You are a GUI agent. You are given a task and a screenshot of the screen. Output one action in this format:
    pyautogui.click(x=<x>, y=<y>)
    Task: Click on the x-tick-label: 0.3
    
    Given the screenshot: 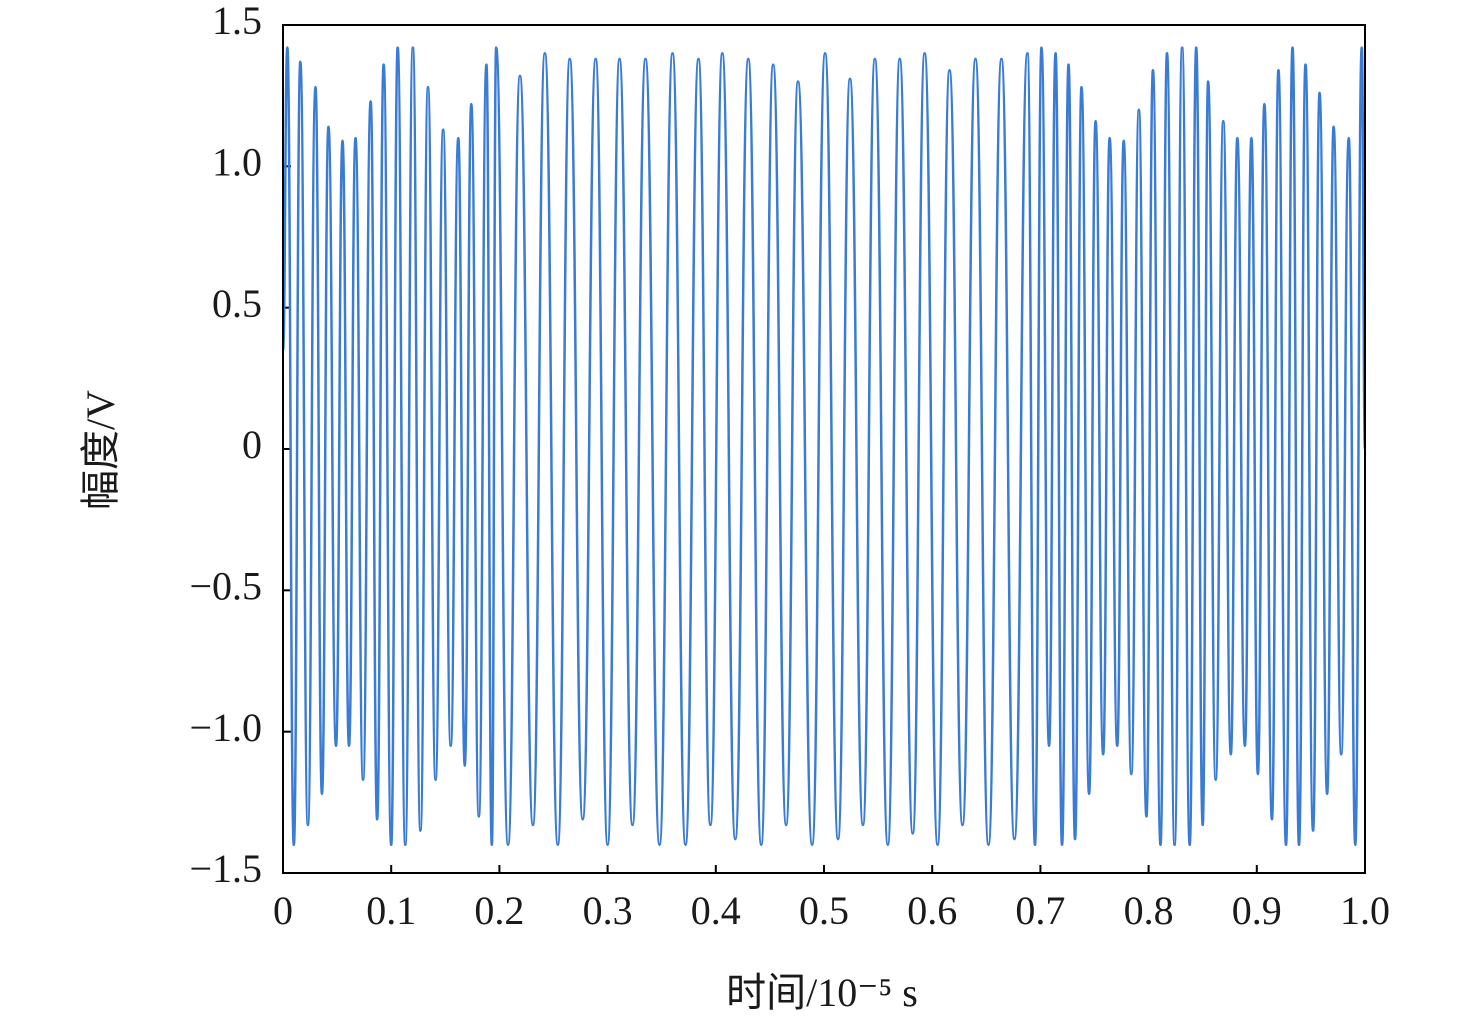 What is the action you would take?
    pyautogui.click(x=608, y=910)
    